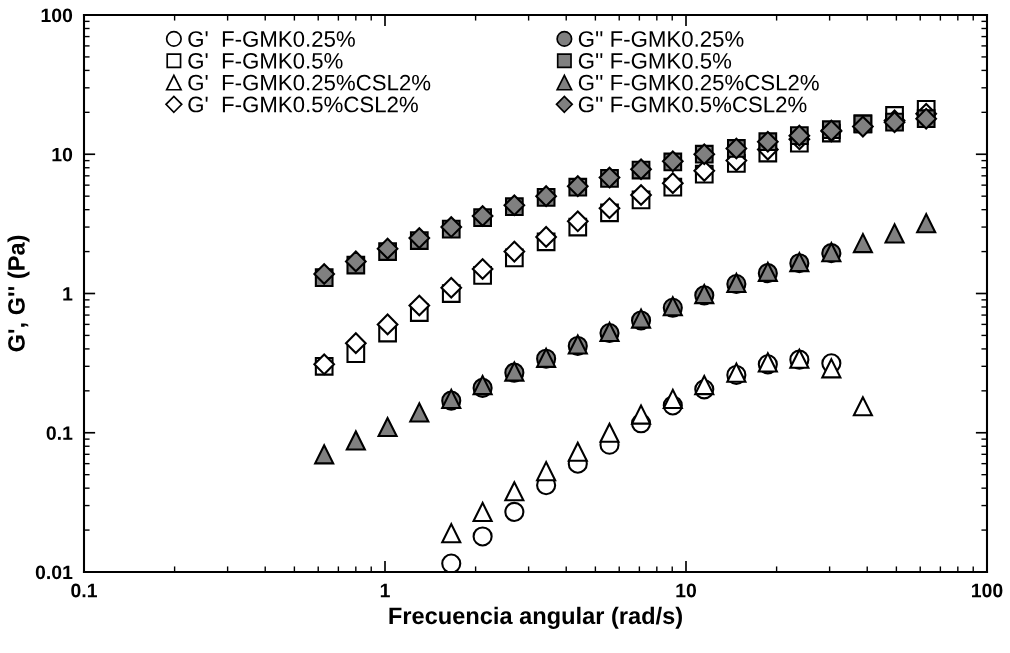  I want to click on legend-label: G'' F-GMK0.5%CSL2%, so click(692, 104).